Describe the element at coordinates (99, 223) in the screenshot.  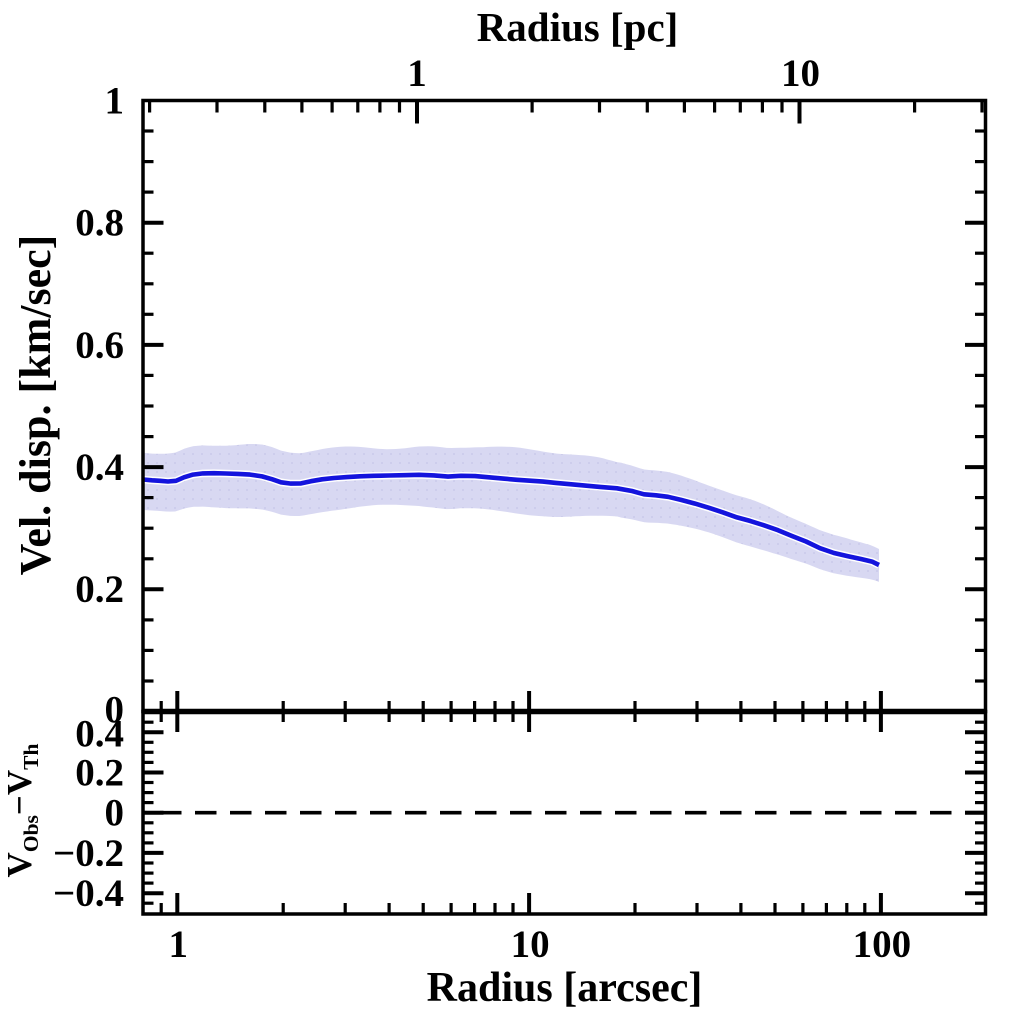
I see `svg-text: 0.8` at that location.